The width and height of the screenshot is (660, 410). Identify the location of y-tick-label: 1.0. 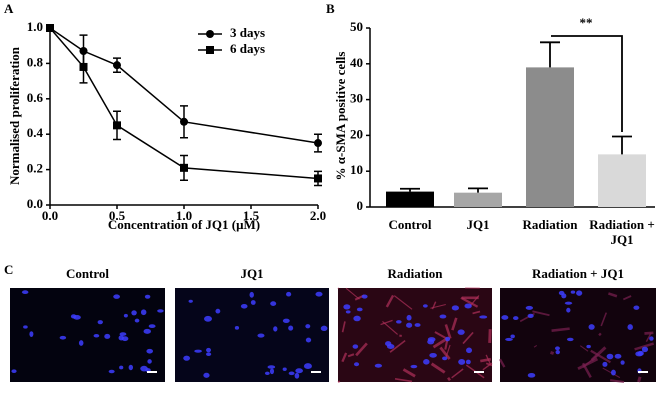
(35, 26).